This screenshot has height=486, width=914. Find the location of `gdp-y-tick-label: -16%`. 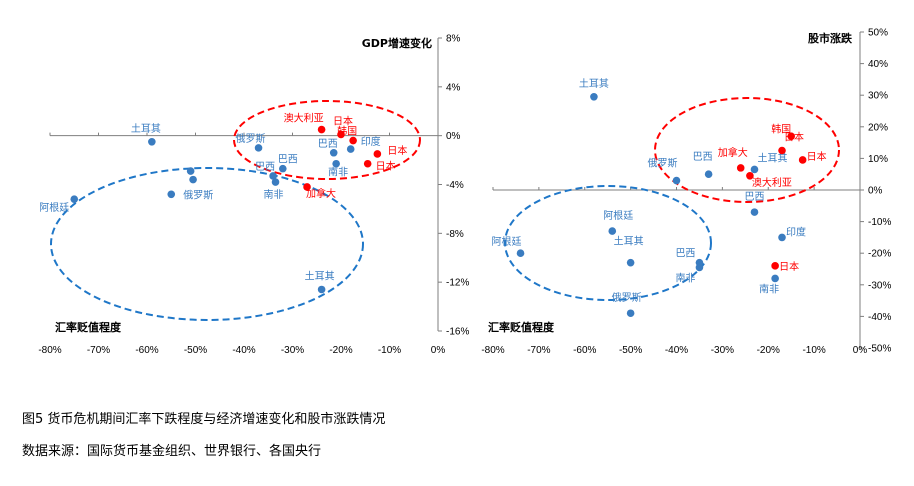

gdp-y-tick-label: -16% is located at coordinates (457, 332).